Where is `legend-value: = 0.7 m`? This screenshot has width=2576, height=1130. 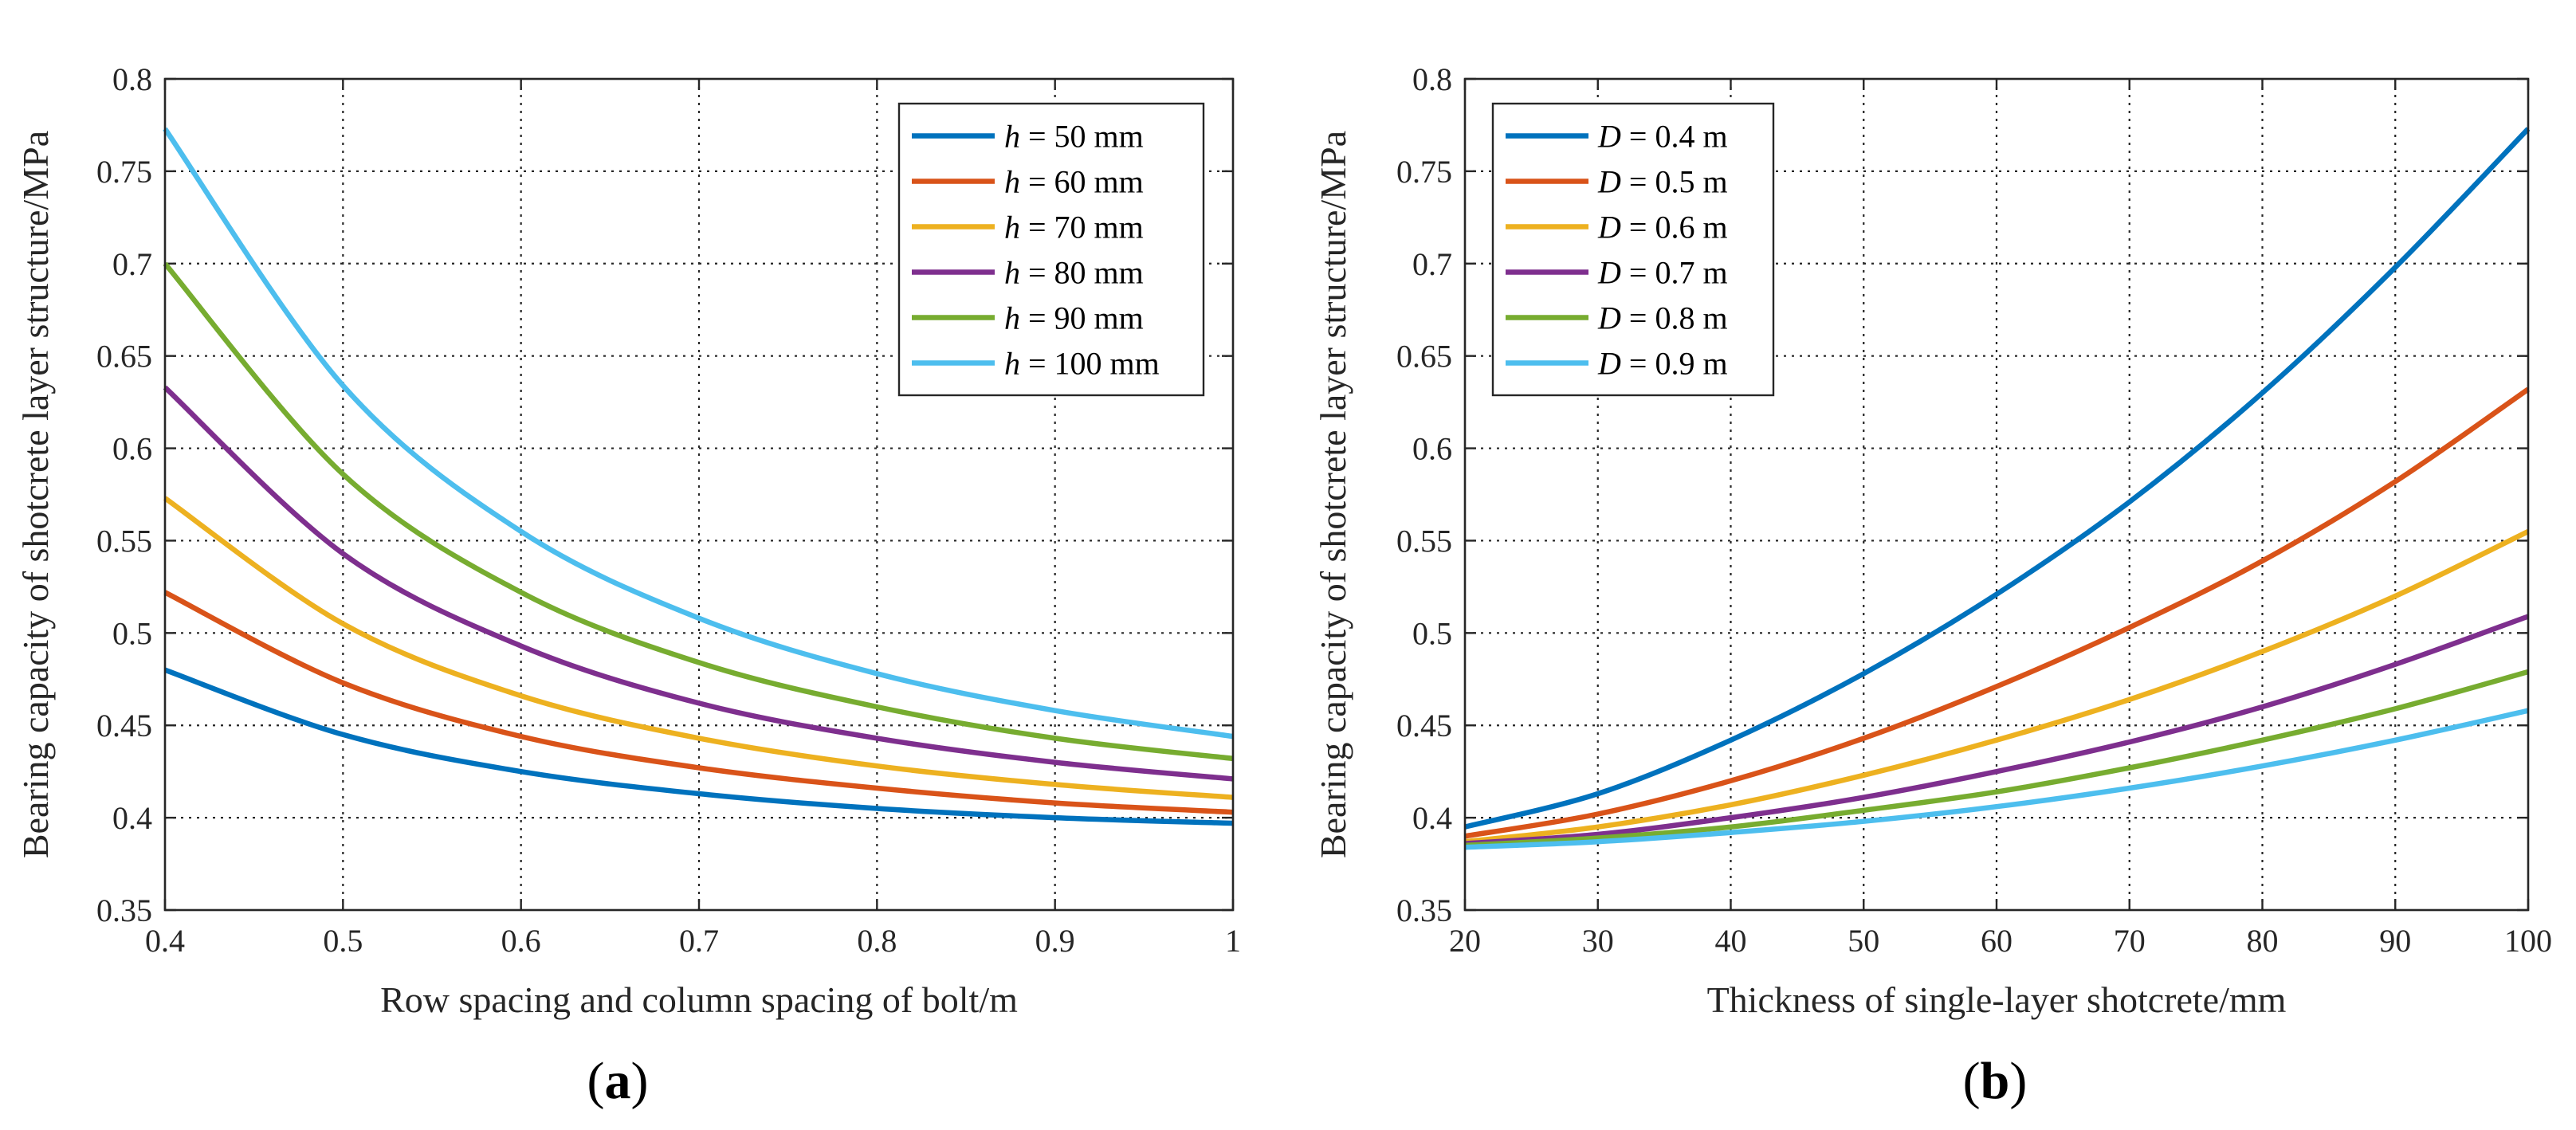
legend-value: = 0.7 m is located at coordinates (1675, 273).